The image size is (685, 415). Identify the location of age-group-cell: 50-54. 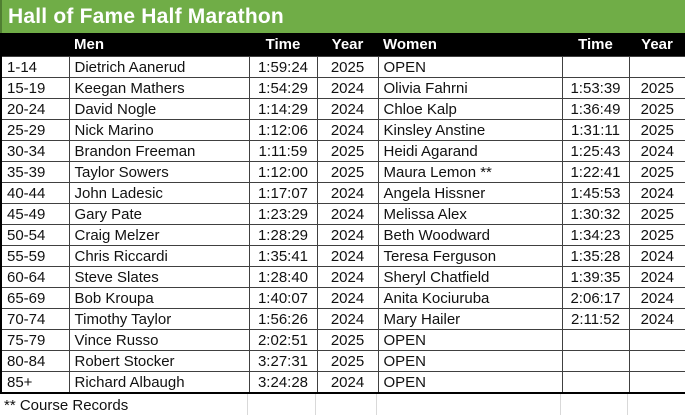
(35, 235).